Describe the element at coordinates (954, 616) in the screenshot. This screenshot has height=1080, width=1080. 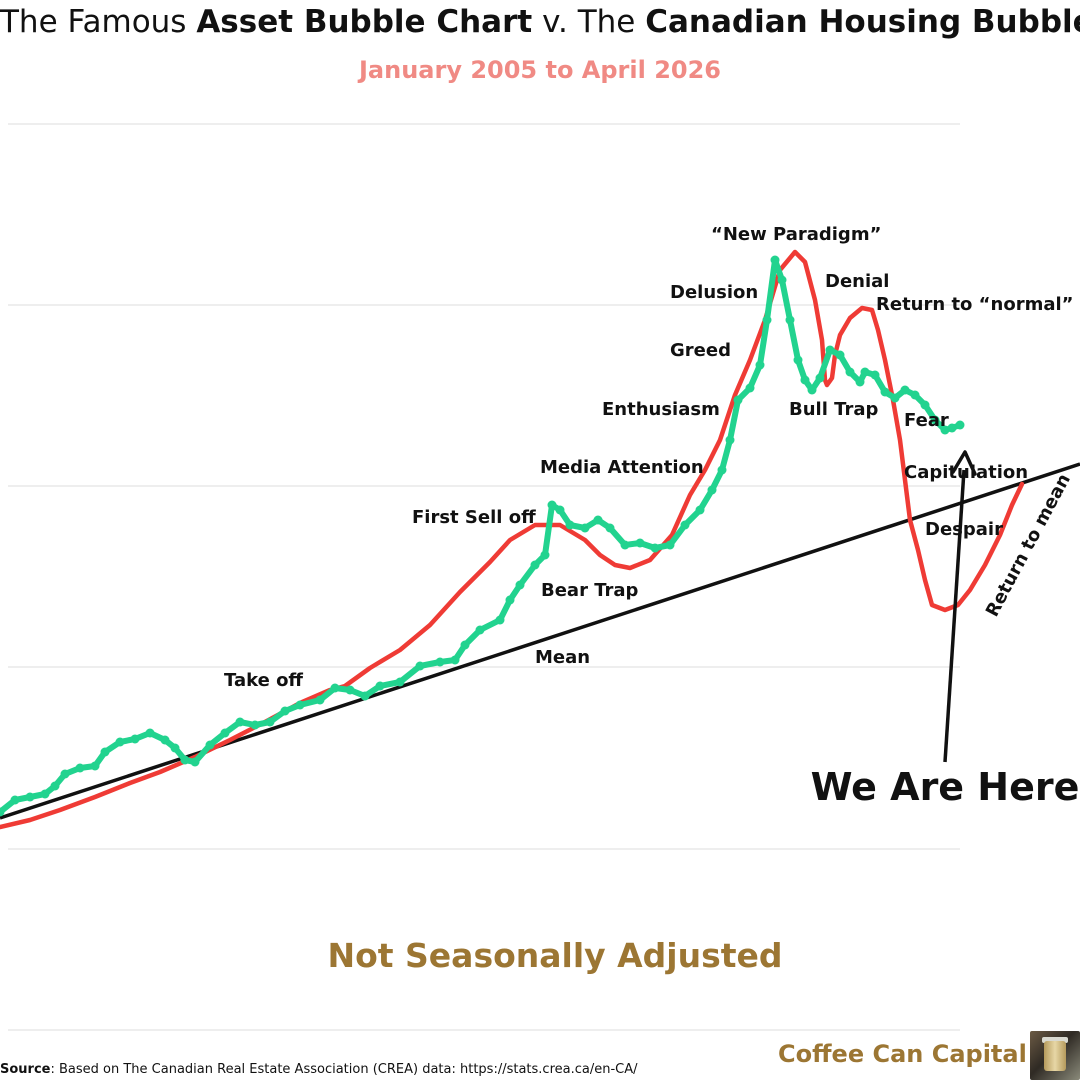
I see `we-are-here-arrow-shaft` at that location.